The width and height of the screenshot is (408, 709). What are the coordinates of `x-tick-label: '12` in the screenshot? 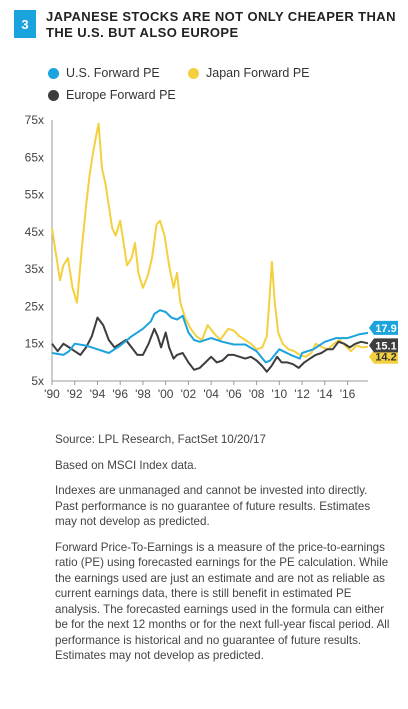 It's located at (302, 394).